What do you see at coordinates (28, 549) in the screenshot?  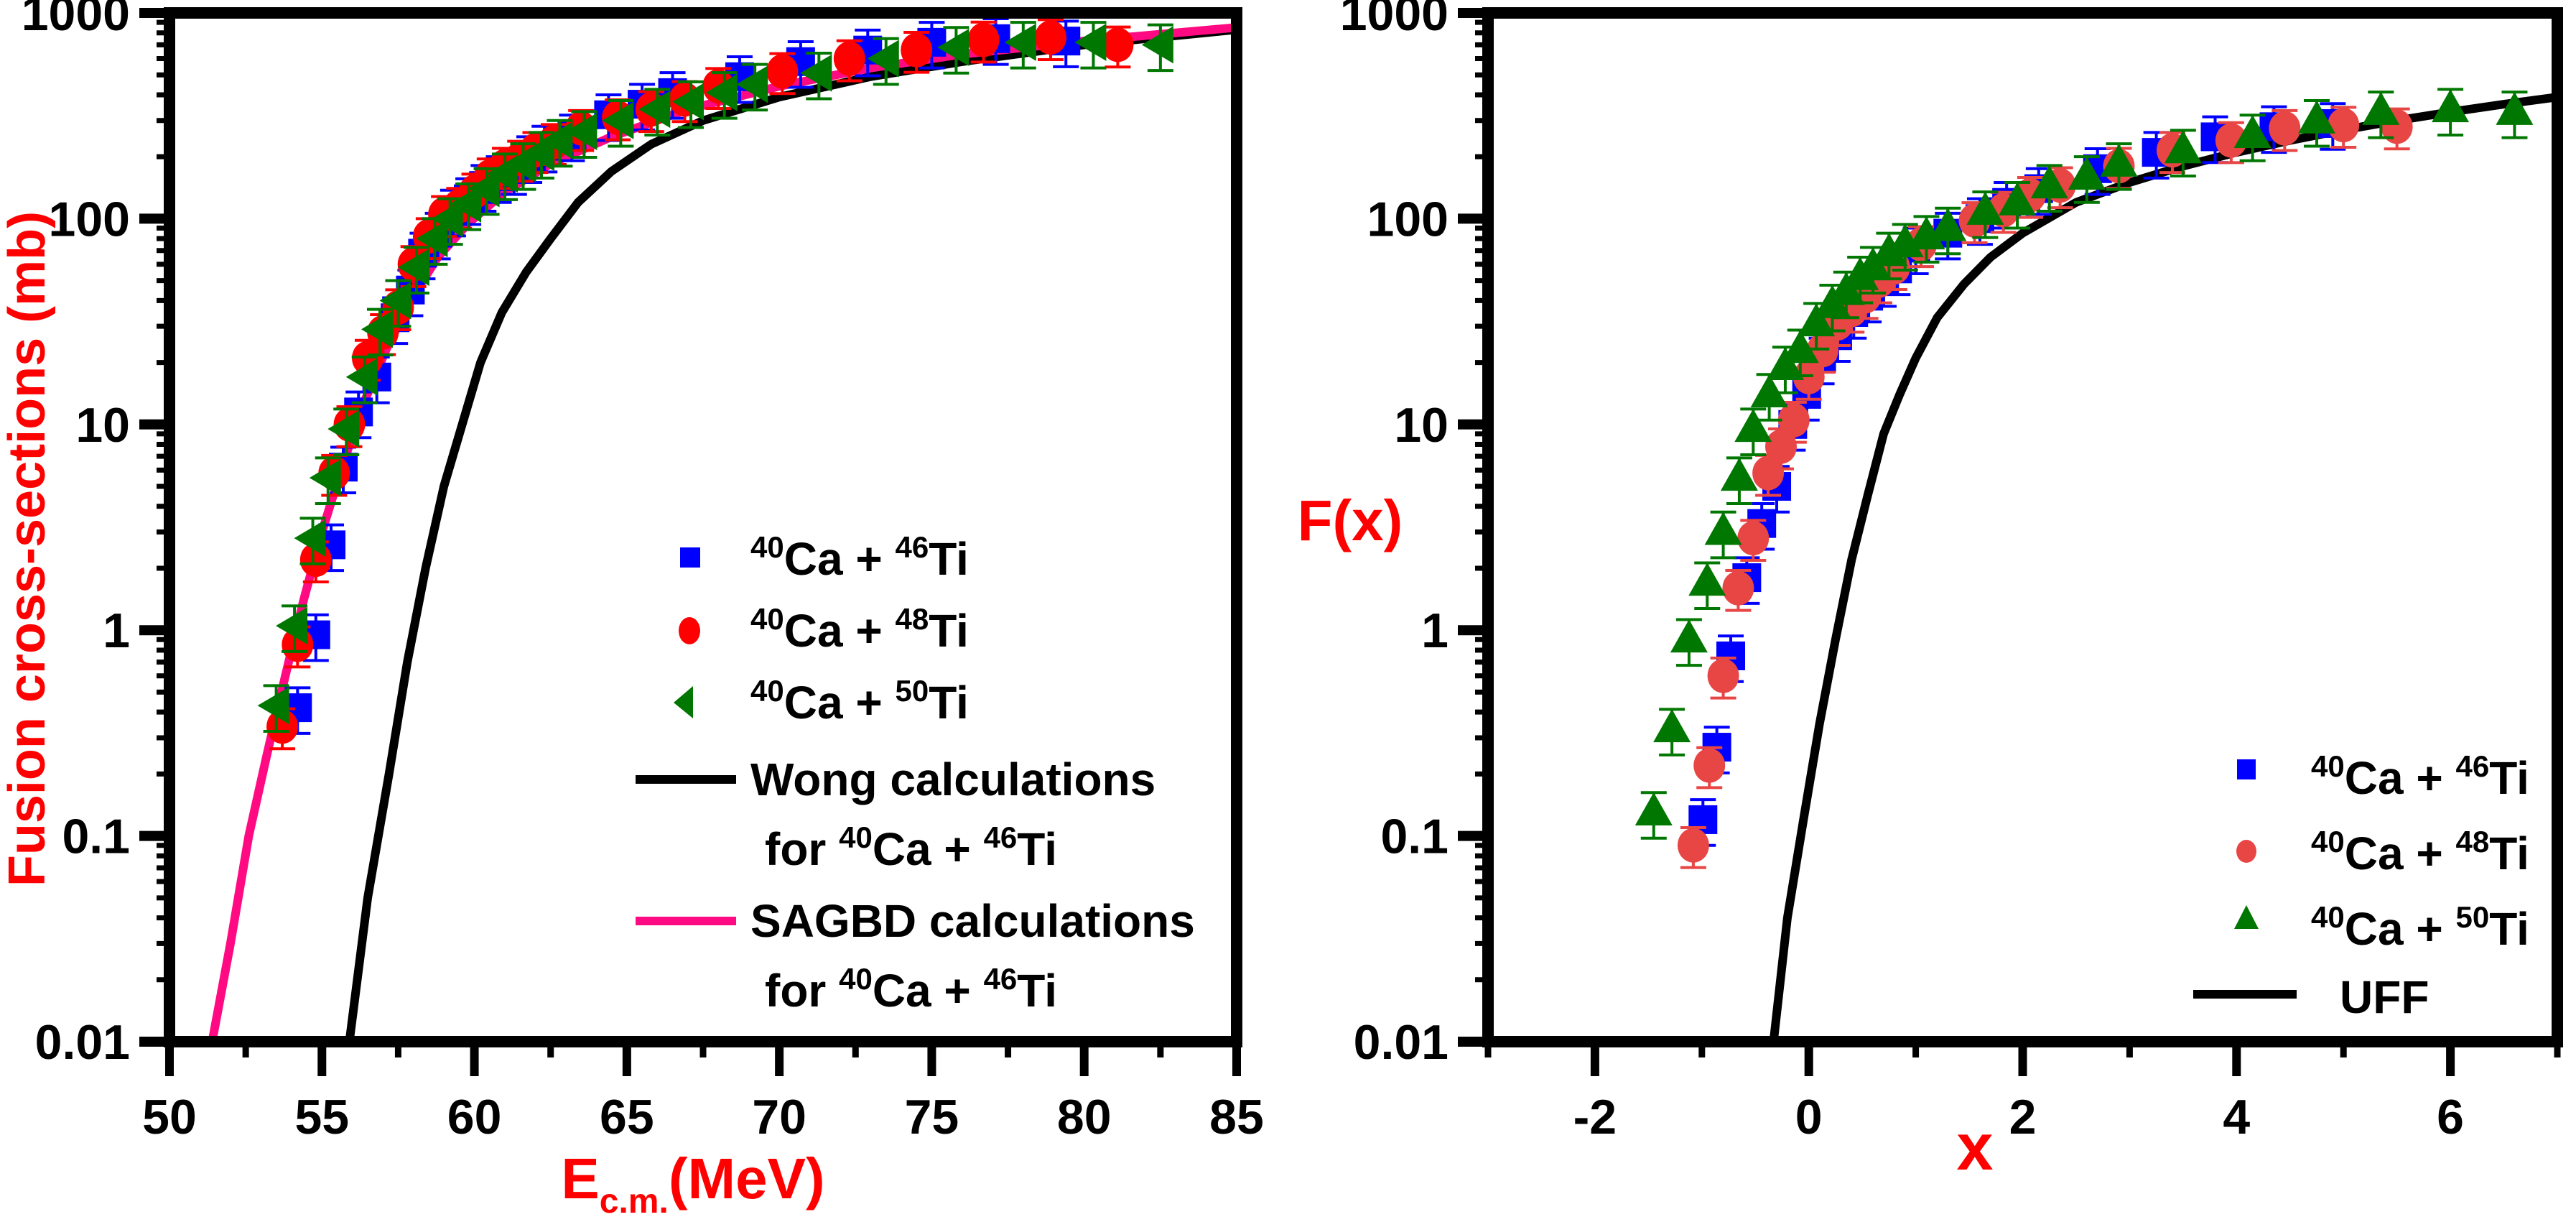 I see `y-axis-title: Fusion cross-sections (mb)` at bounding box center [28, 549].